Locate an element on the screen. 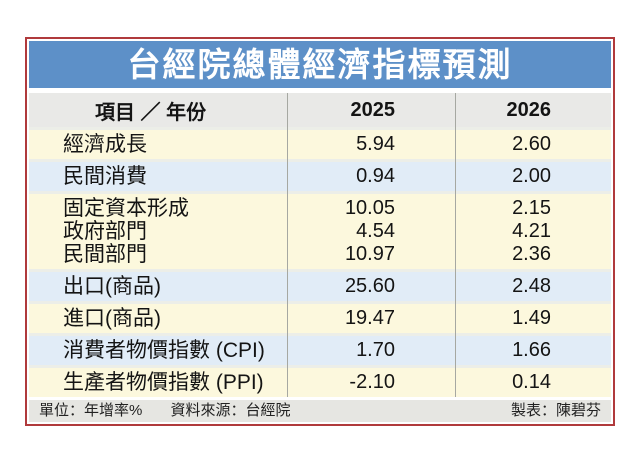 The width and height of the screenshot is (640, 460). footnote-left: 單位：年增率% 資料來源：台經院 is located at coordinates (165, 411).